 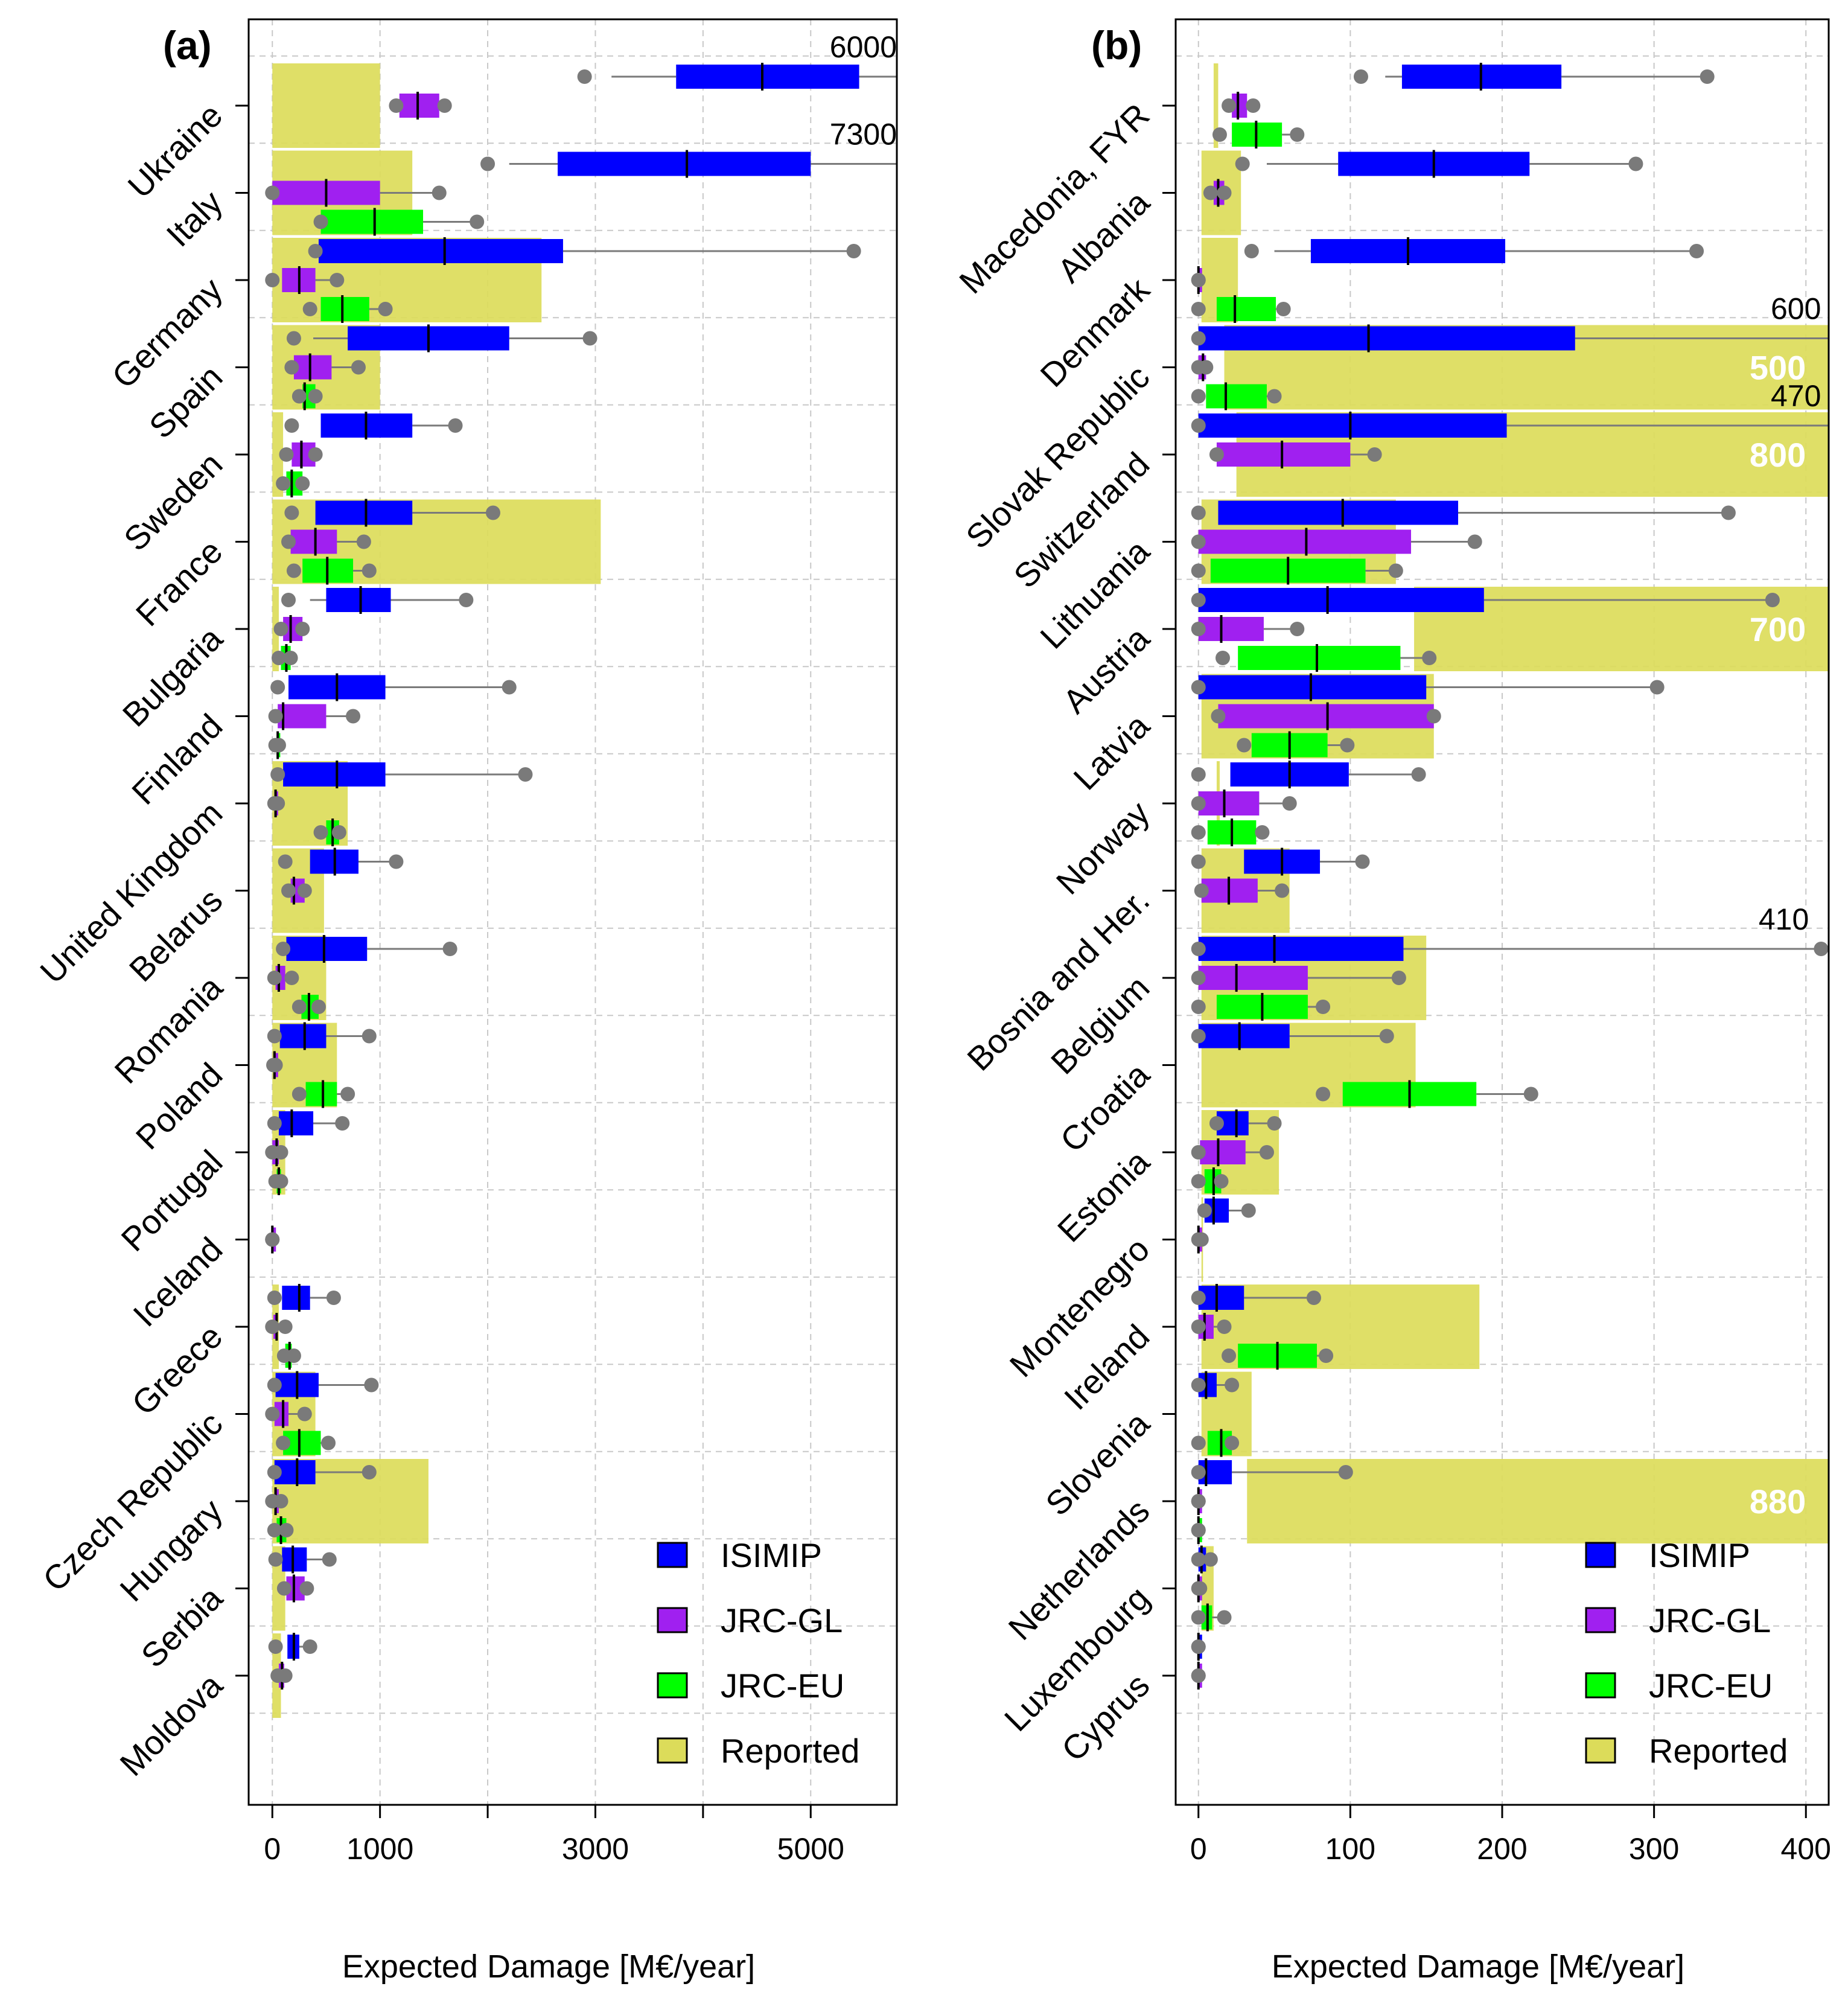 What do you see at coordinates (272, 280) in the screenshot?
I see `outlier-jrc-gl-germany` at bounding box center [272, 280].